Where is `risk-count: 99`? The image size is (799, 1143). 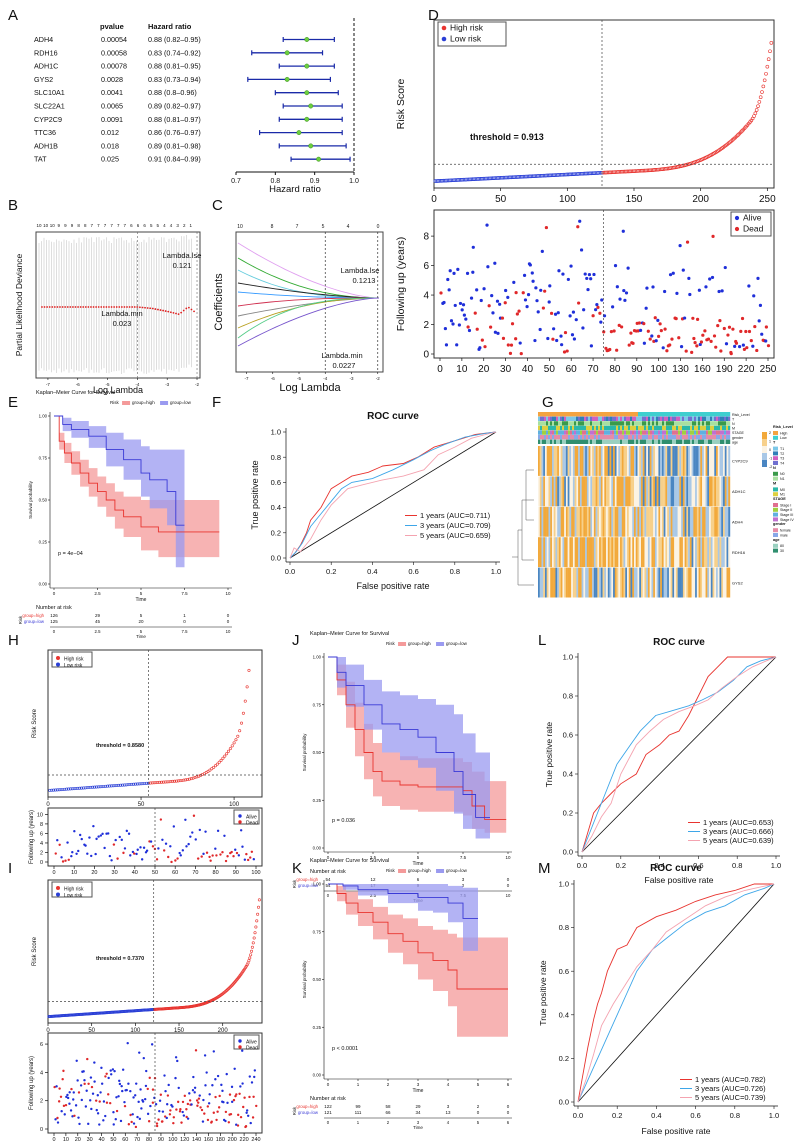
risk-count: 99 is located at coordinates (358, 1106).